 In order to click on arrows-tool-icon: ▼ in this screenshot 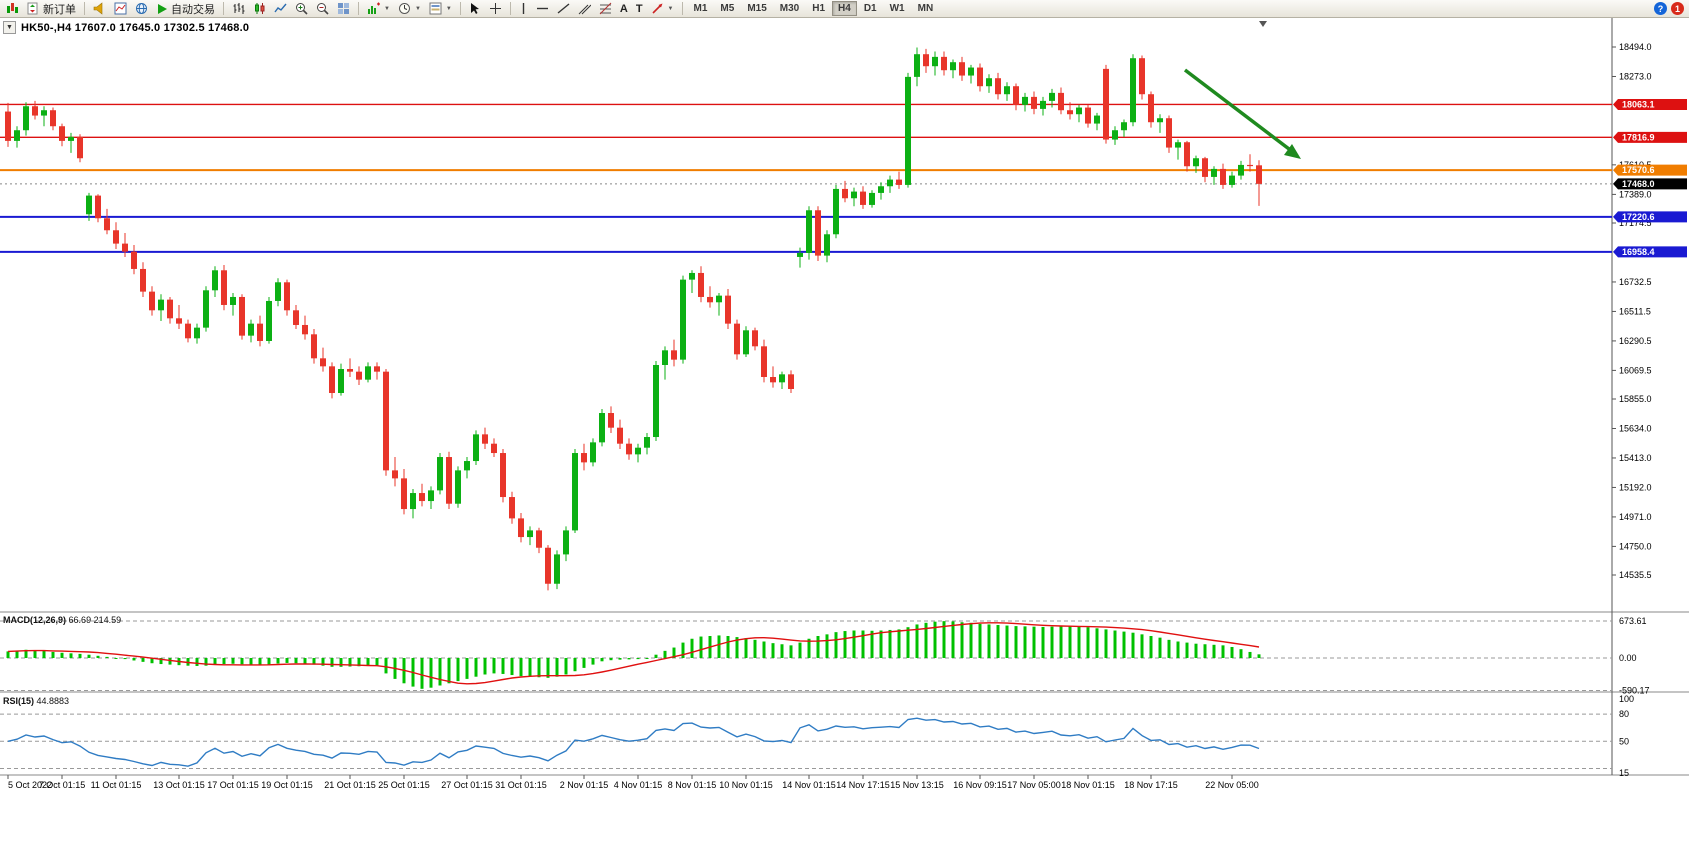, I will do `click(662, 9)`.